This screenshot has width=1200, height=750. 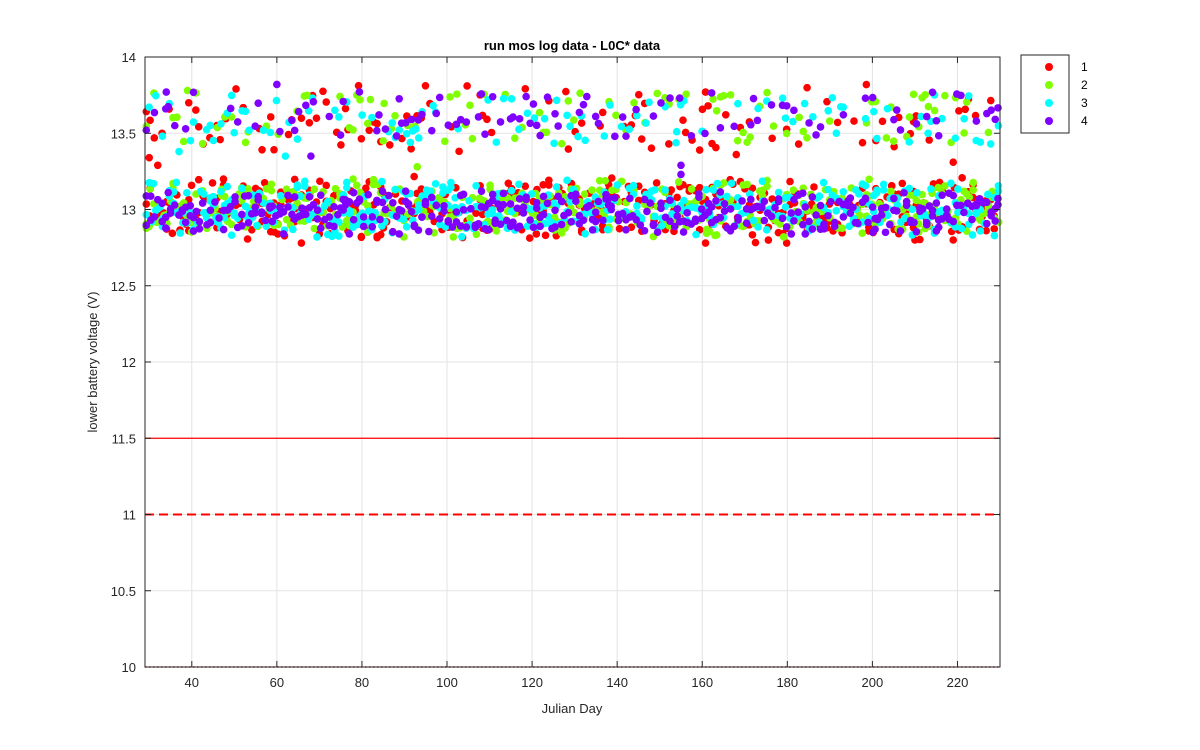 What do you see at coordinates (447, 682) in the screenshot?
I see `x-tick-label: 100` at bounding box center [447, 682].